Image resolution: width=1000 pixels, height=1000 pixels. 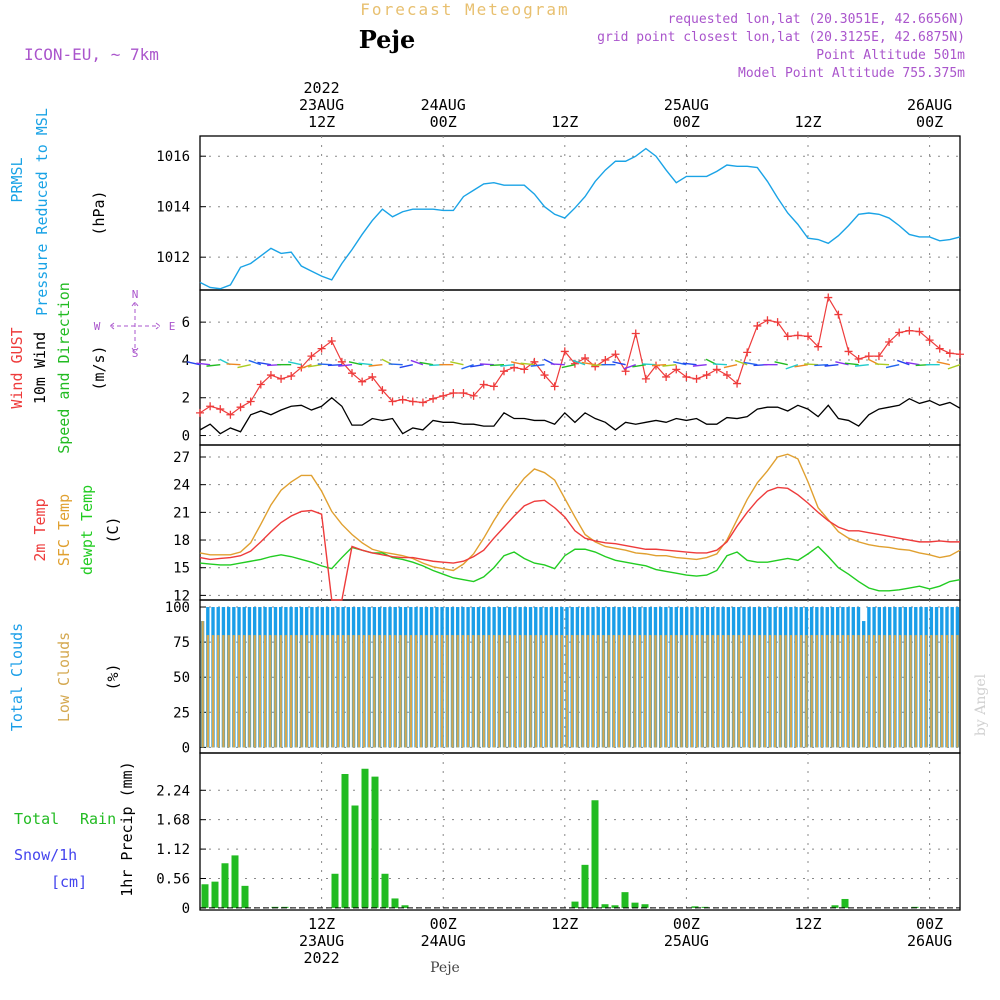 I want to click on requested-coords: requested lon,lat (20.3051E, 42.6656N), so click(x=816, y=19).